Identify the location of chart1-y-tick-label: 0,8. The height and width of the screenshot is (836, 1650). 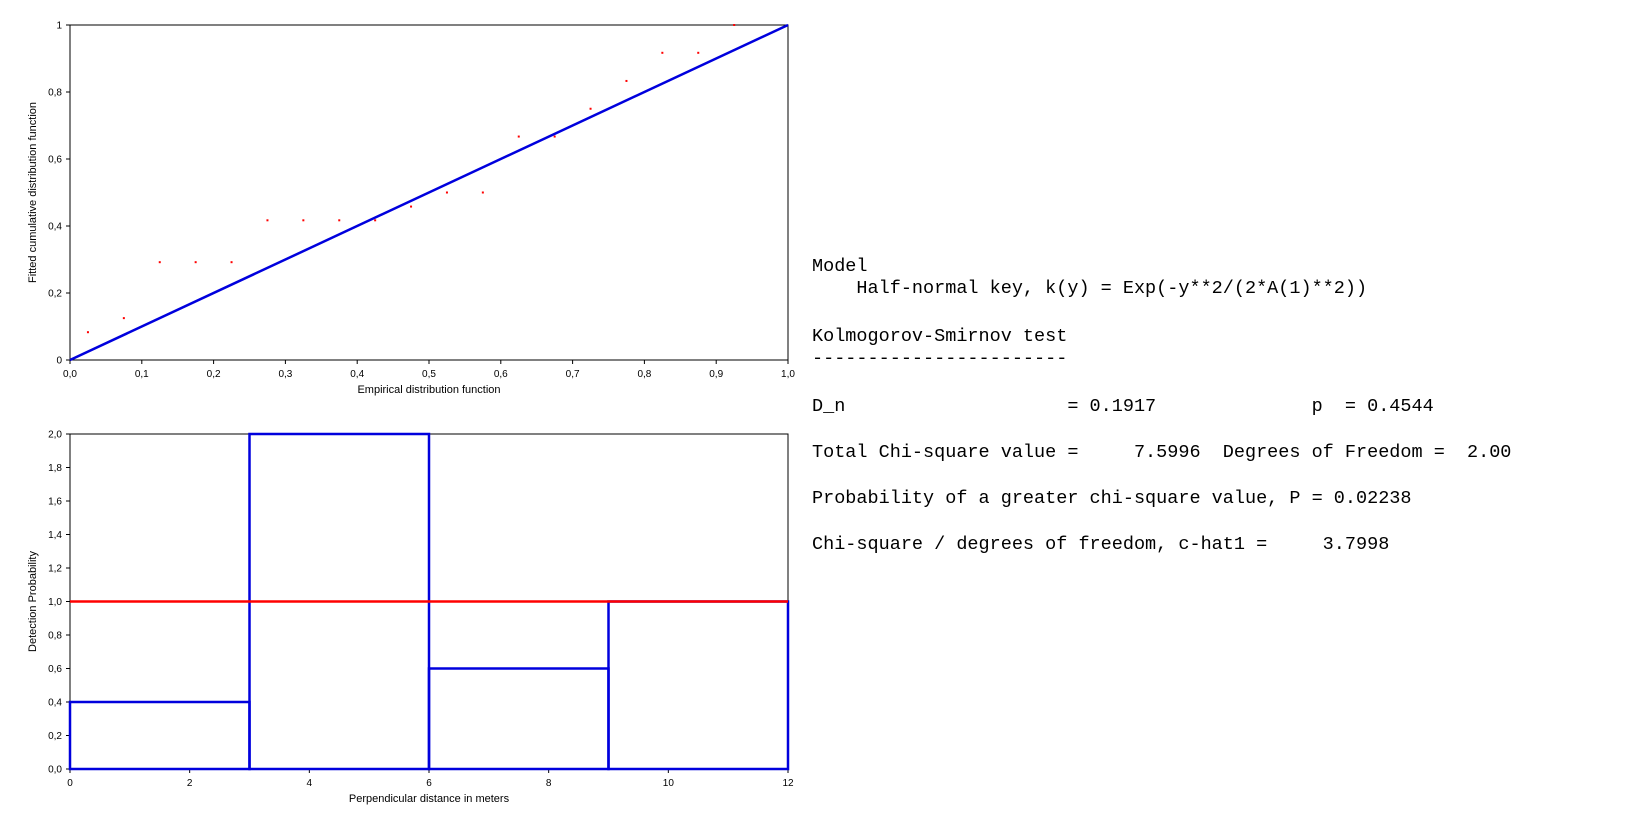
(55, 93).